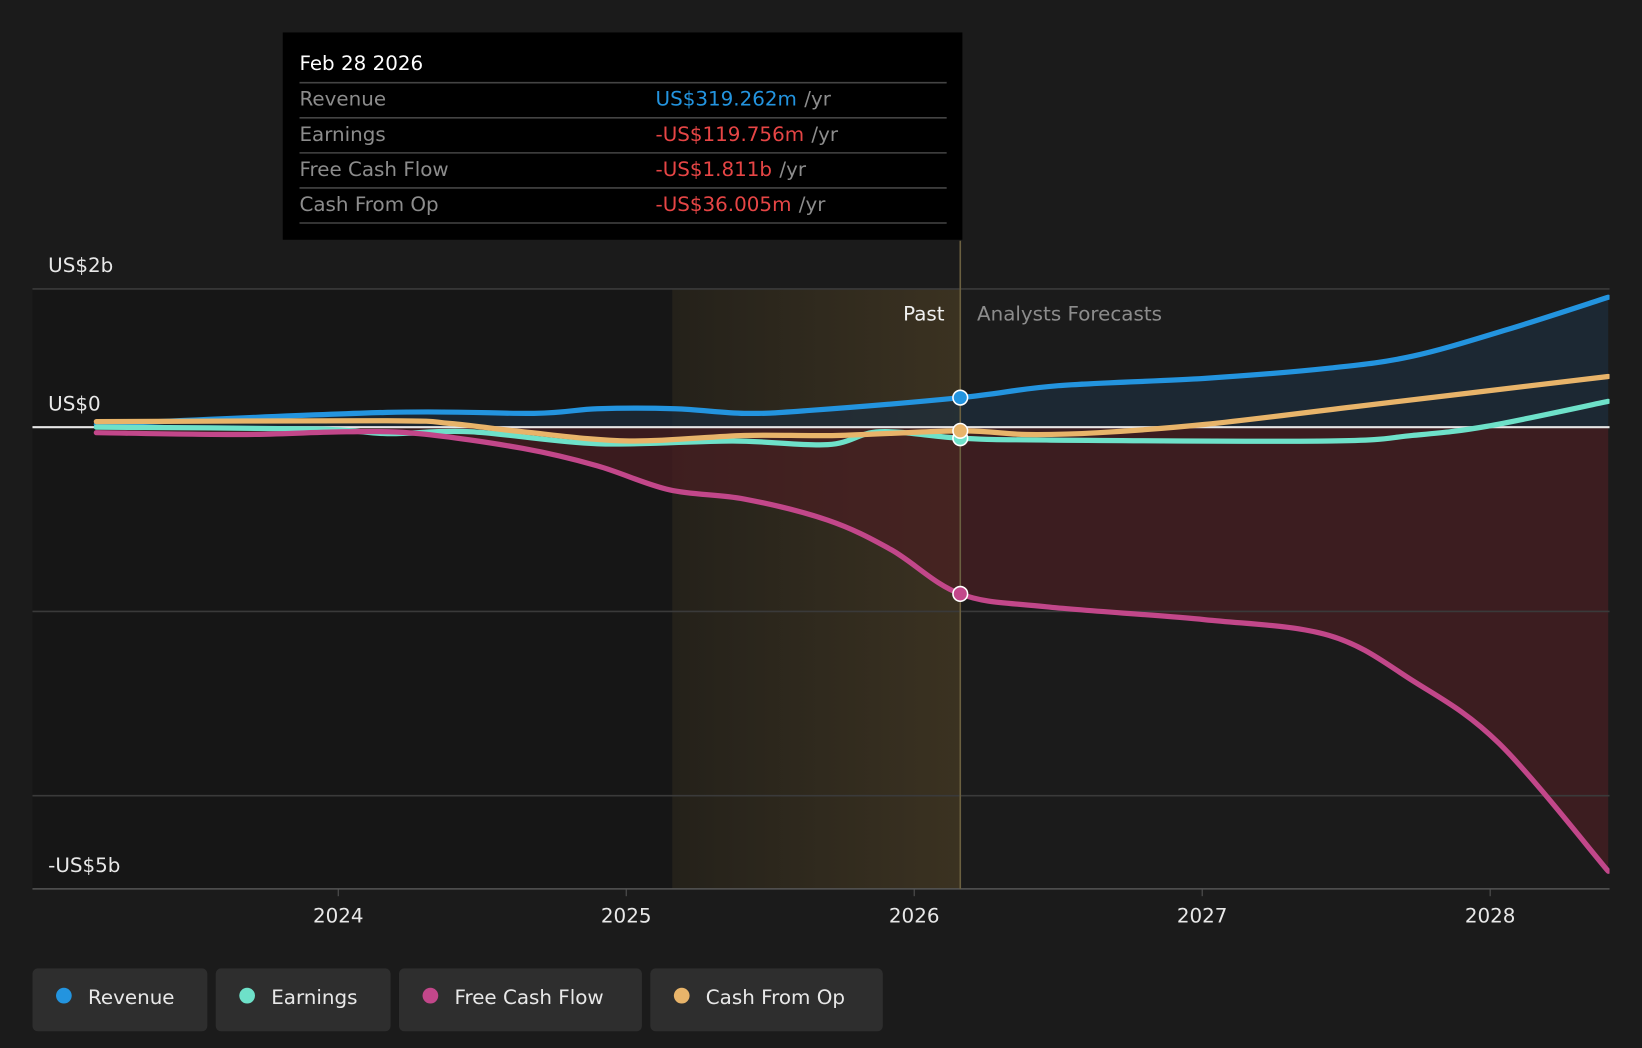 Image resolution: width=1642 pixels, height=1048 pixels. I want to click on tooltip-value: -US$1.811b, so click(714, 169).